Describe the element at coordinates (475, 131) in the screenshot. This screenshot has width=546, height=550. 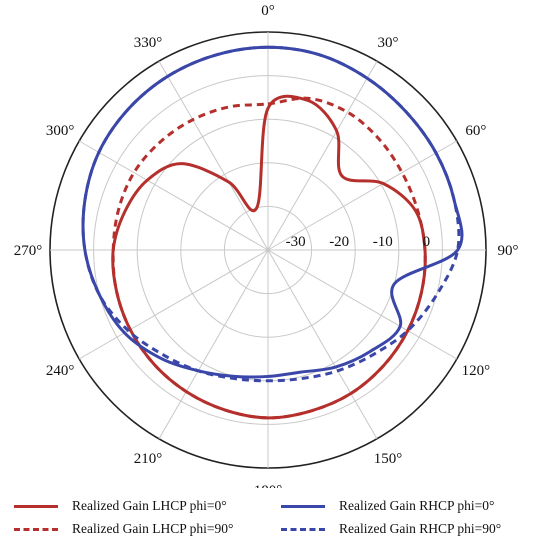
I see `angle-tick-label: 60°` at that location.